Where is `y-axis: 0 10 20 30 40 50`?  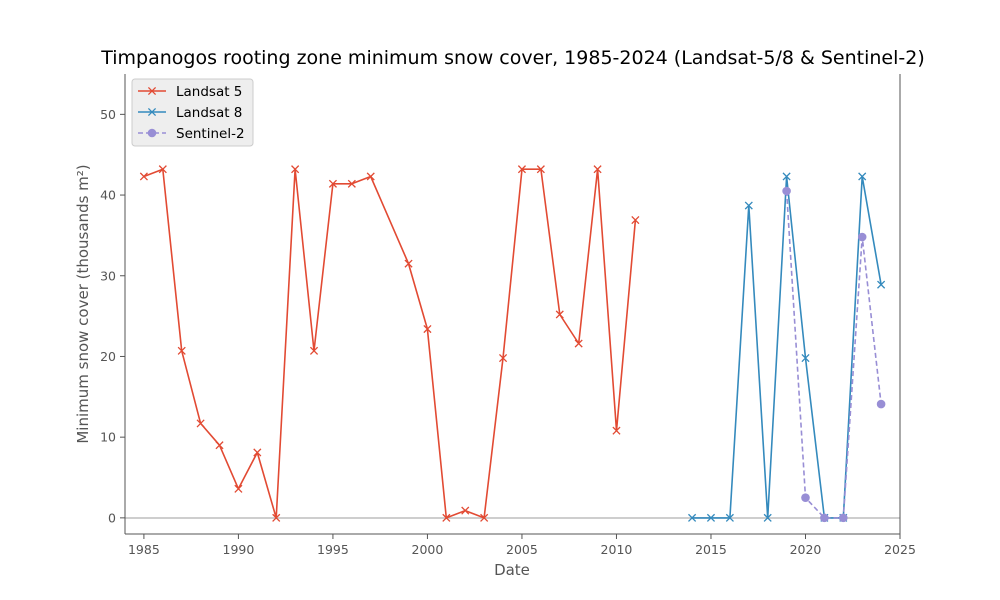 y-axis: 0 10 20 30 40 50 is located at coordinates (112, 316).